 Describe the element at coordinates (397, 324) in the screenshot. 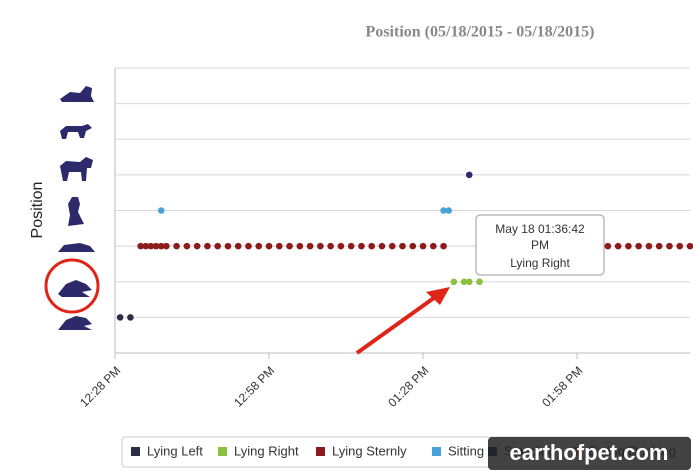

I see `arrow` at that location.